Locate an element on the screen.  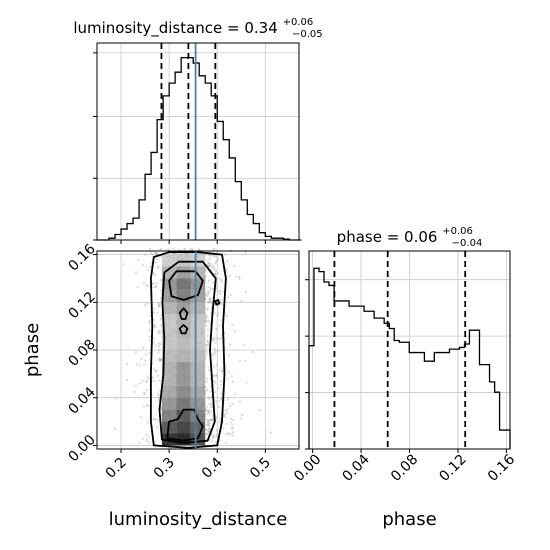
contour-lines is located at coordinates (188, 350).